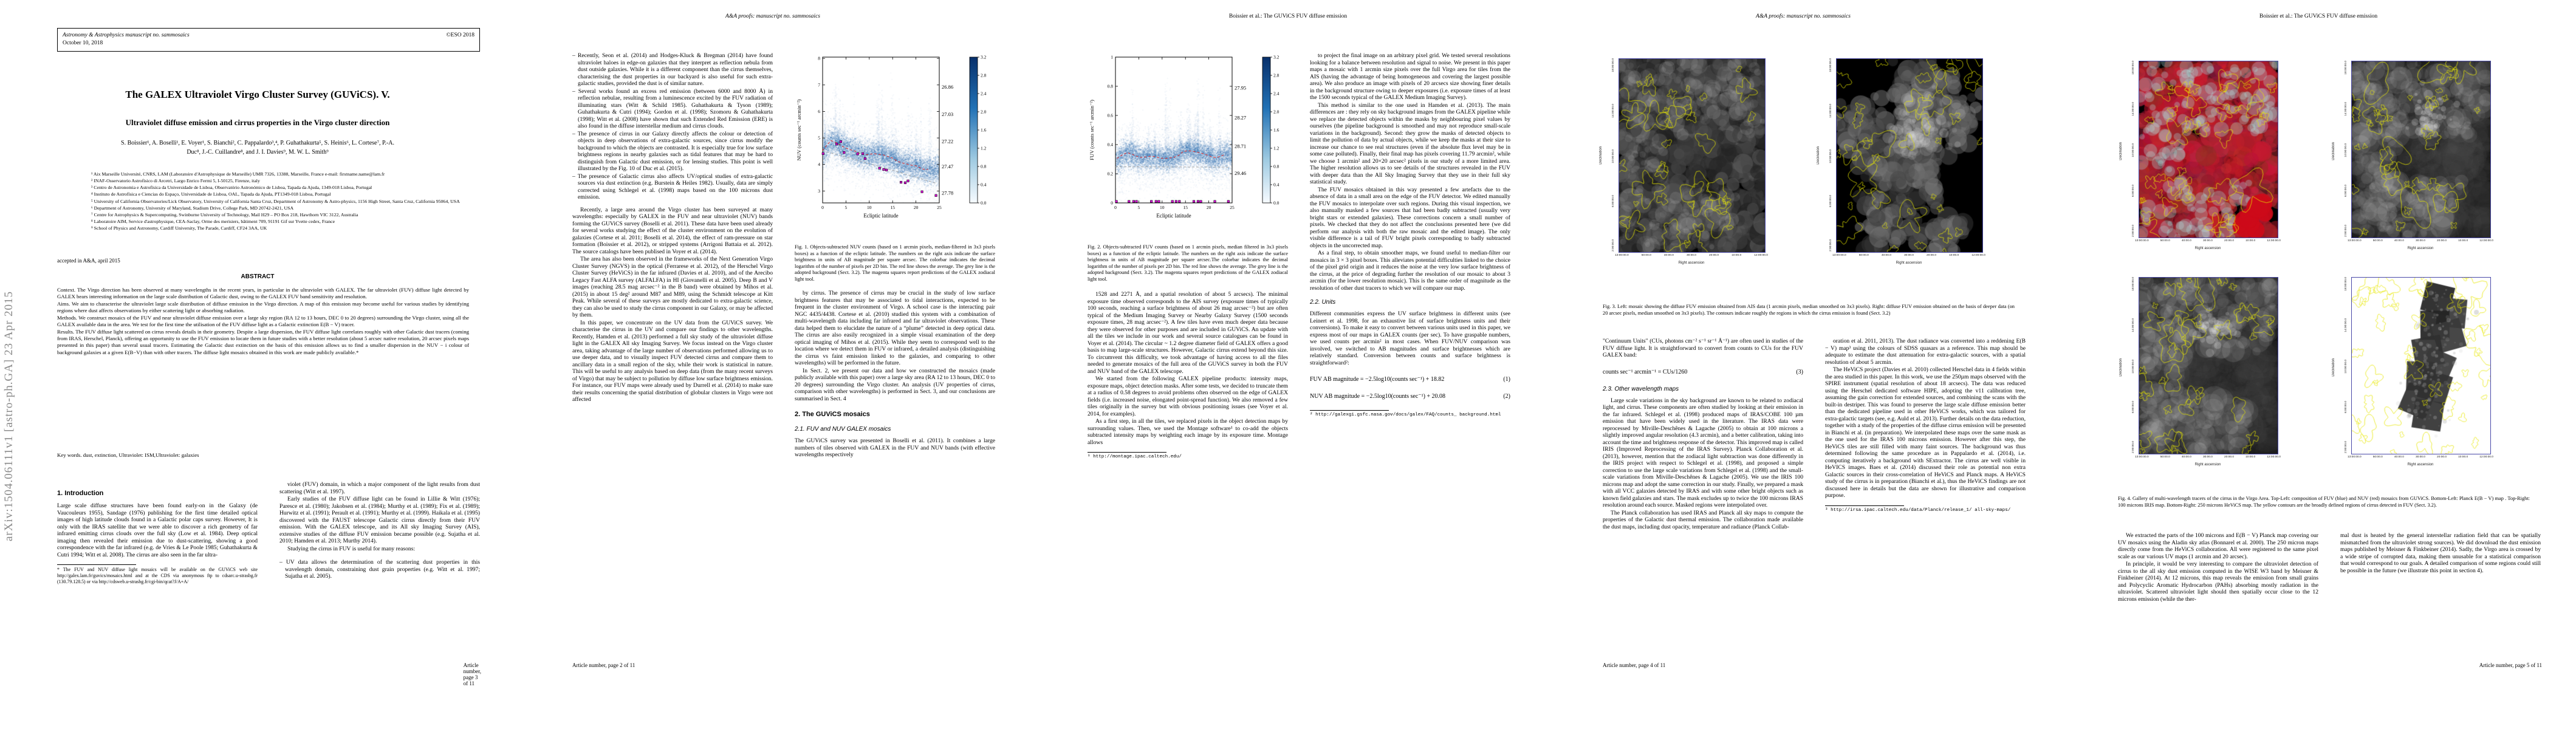 The width and height of the screenshot is (2576, 729). What do you see at coordinates (947, 141) in the screenshot?
I see `svg-text: 27.22` at bounding box center [947, 141].